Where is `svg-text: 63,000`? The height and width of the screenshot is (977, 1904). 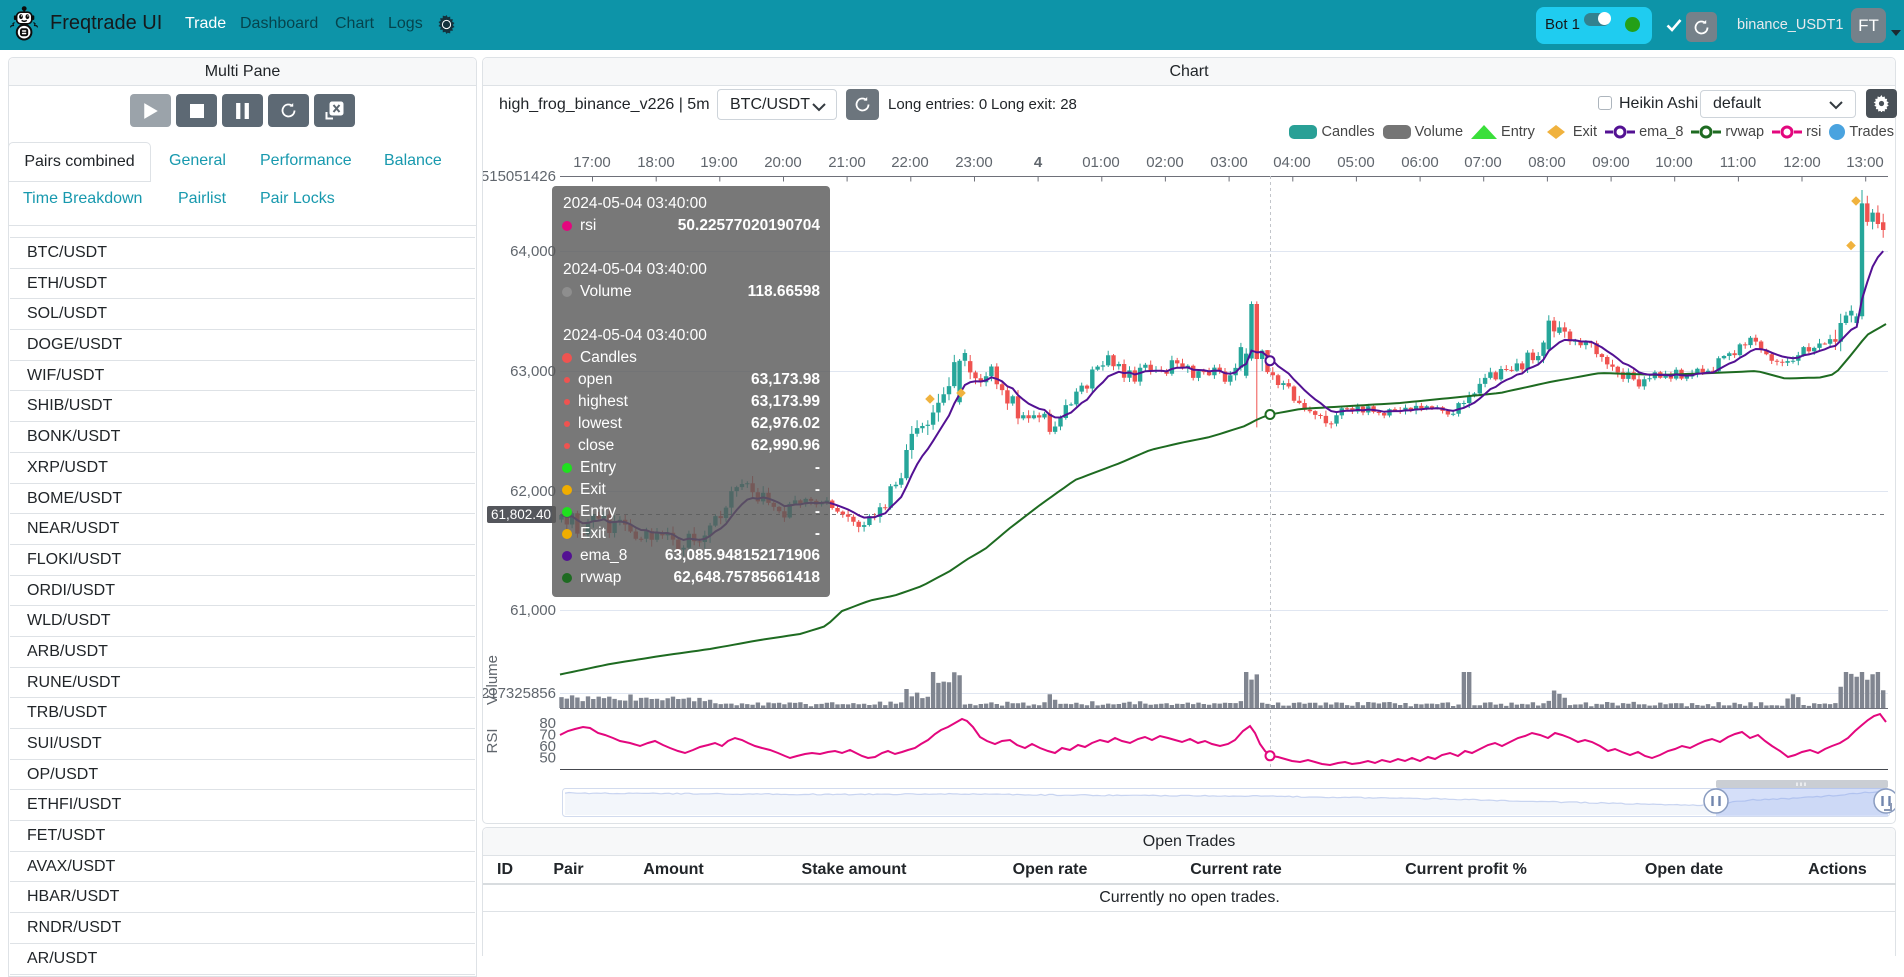 svg-text: 63,000 is located at coordinates (533, 371).